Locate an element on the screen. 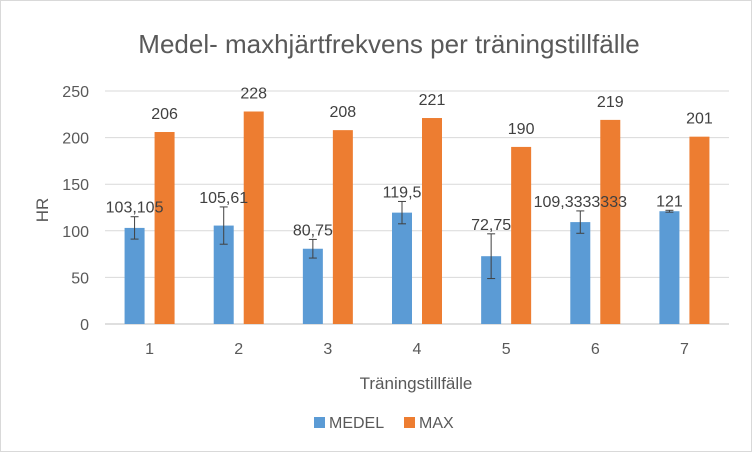  data-label-medel: 121 is located at coordinates (669, 201).